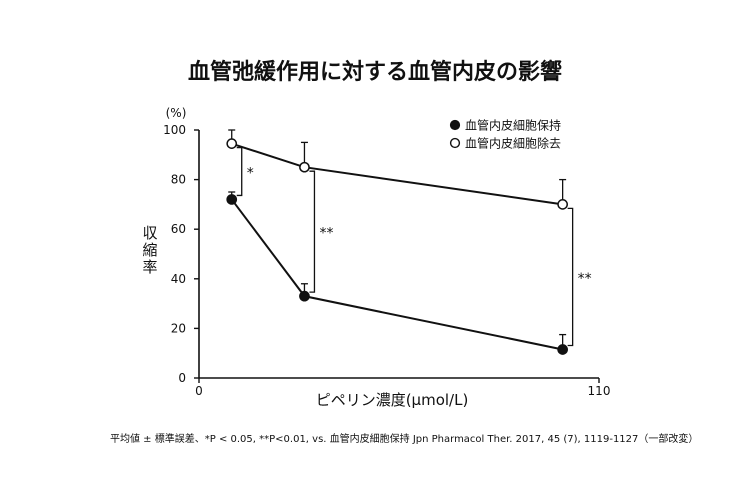 The width and height of the screenshot is (750, 500). What do you see at coordinates (174, 130) in the screenshot?
I see `y-tick-label: 100` at bounding box center [174, 130].